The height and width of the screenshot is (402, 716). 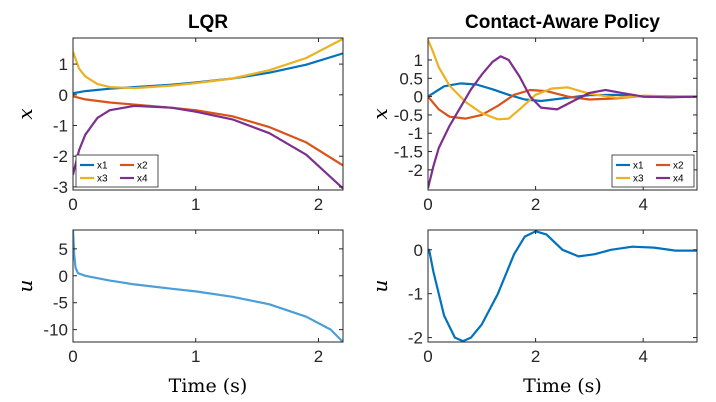 I want to click on y-tick-label: -5, so click(x=60, y=303).